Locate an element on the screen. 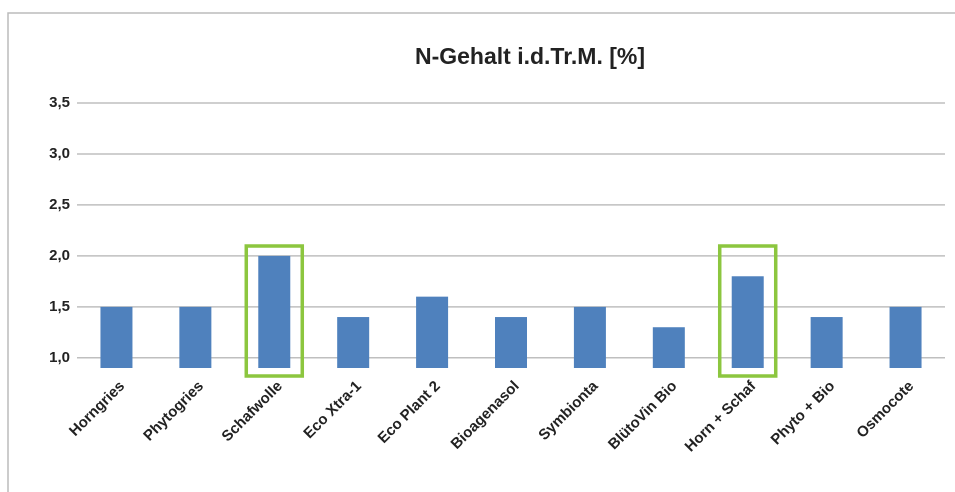 Image resolution: width=955 pixels, height=492 pixels. y-tick-label: 2,0 is located at coordinates (59, 255).